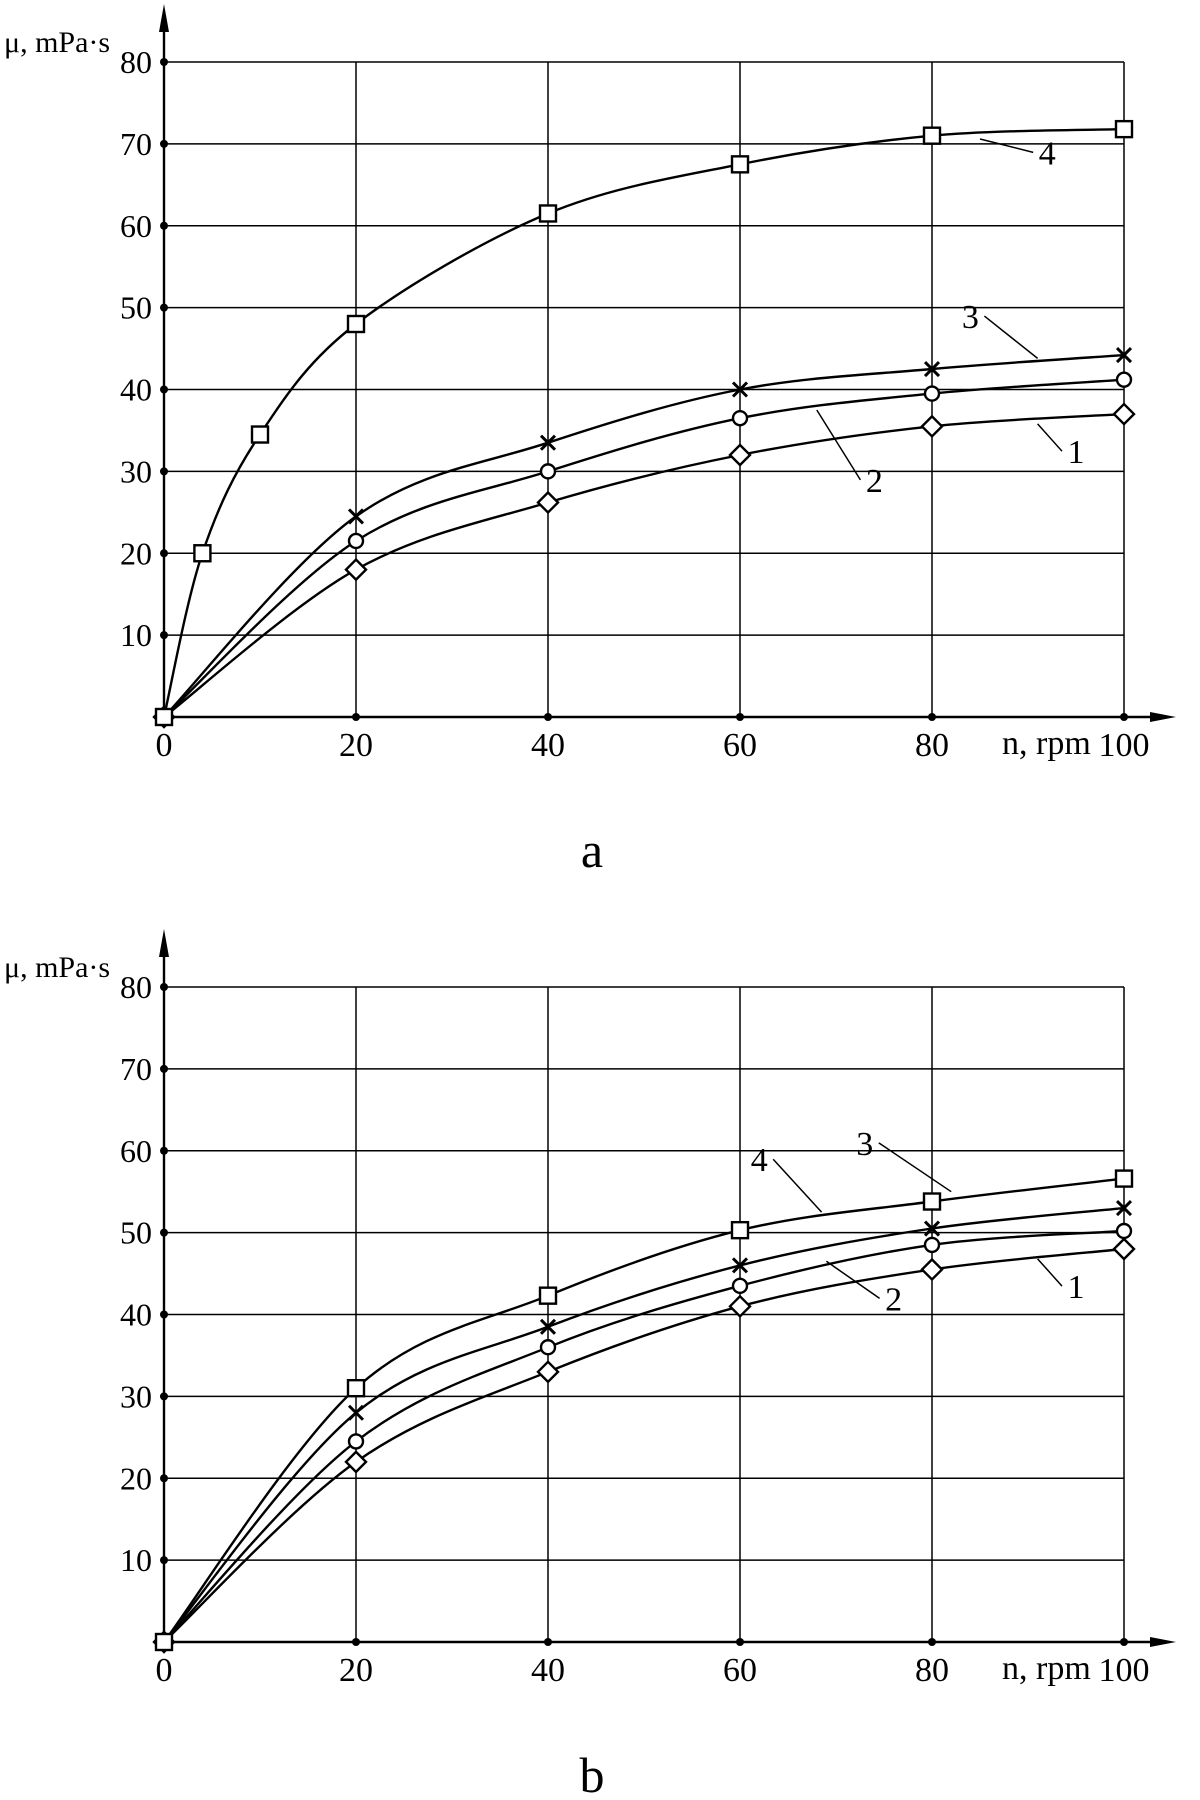 This screenshot has width=1200, height=1800. I want to click on x-tick-label: 0, so click(164, 1670).